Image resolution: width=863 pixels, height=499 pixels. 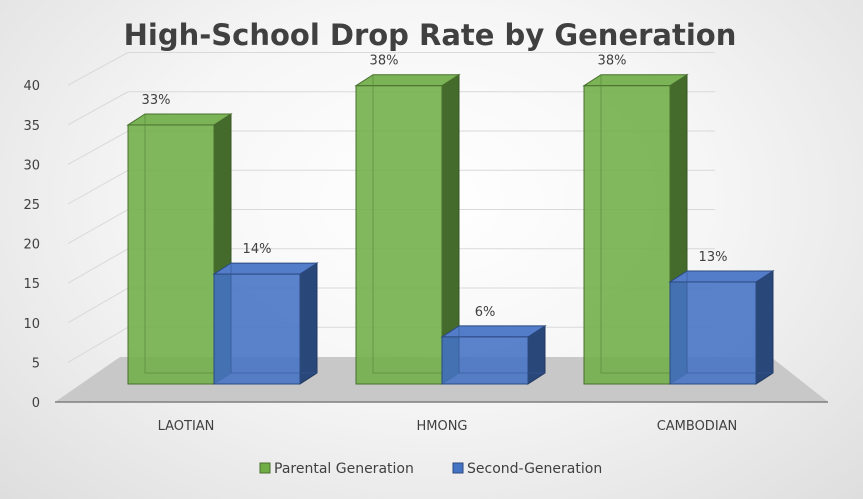 What do you see at coordinates (534, 469) in the screenshot?
I see `legend-label: Second-Generation` at bounding box center [534, 469].